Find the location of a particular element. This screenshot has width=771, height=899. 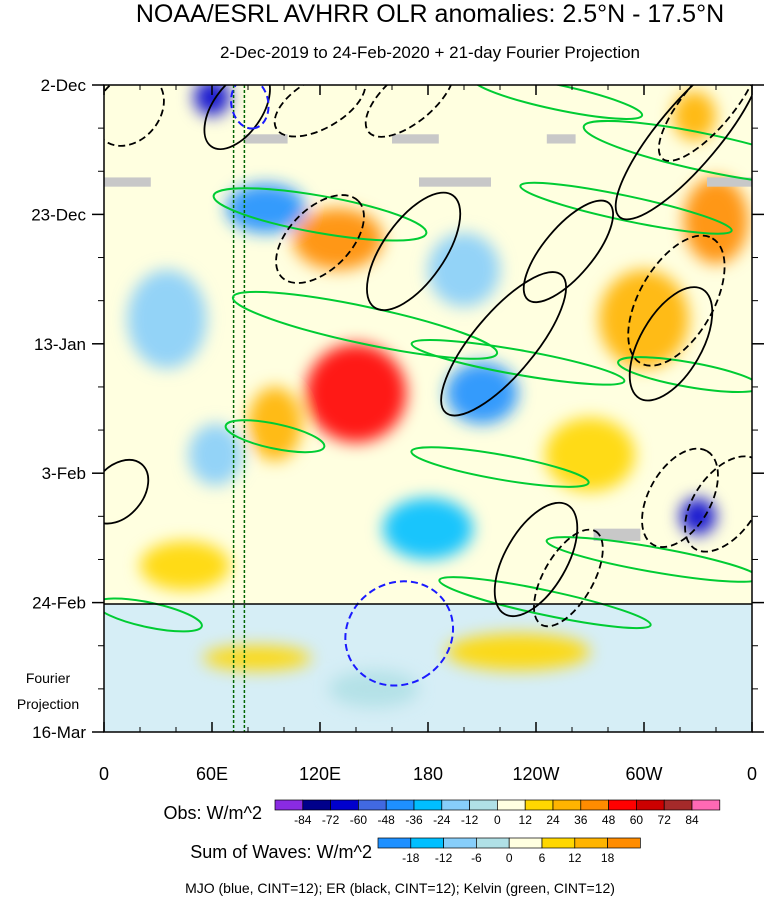

y-tick-label: 3-Feb is located at coordinates (64, 473).